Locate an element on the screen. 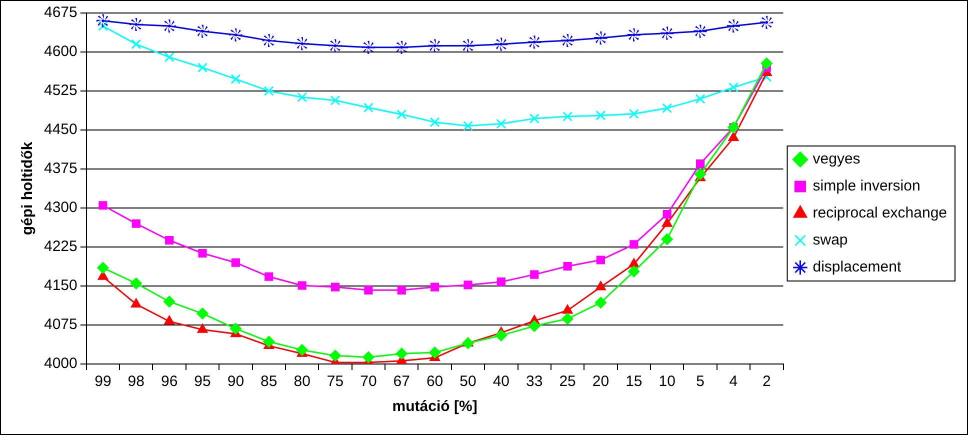 The width and height of the screenshot is (968, 435). x-tick-label: 99 is located at coordinates (103, 381).